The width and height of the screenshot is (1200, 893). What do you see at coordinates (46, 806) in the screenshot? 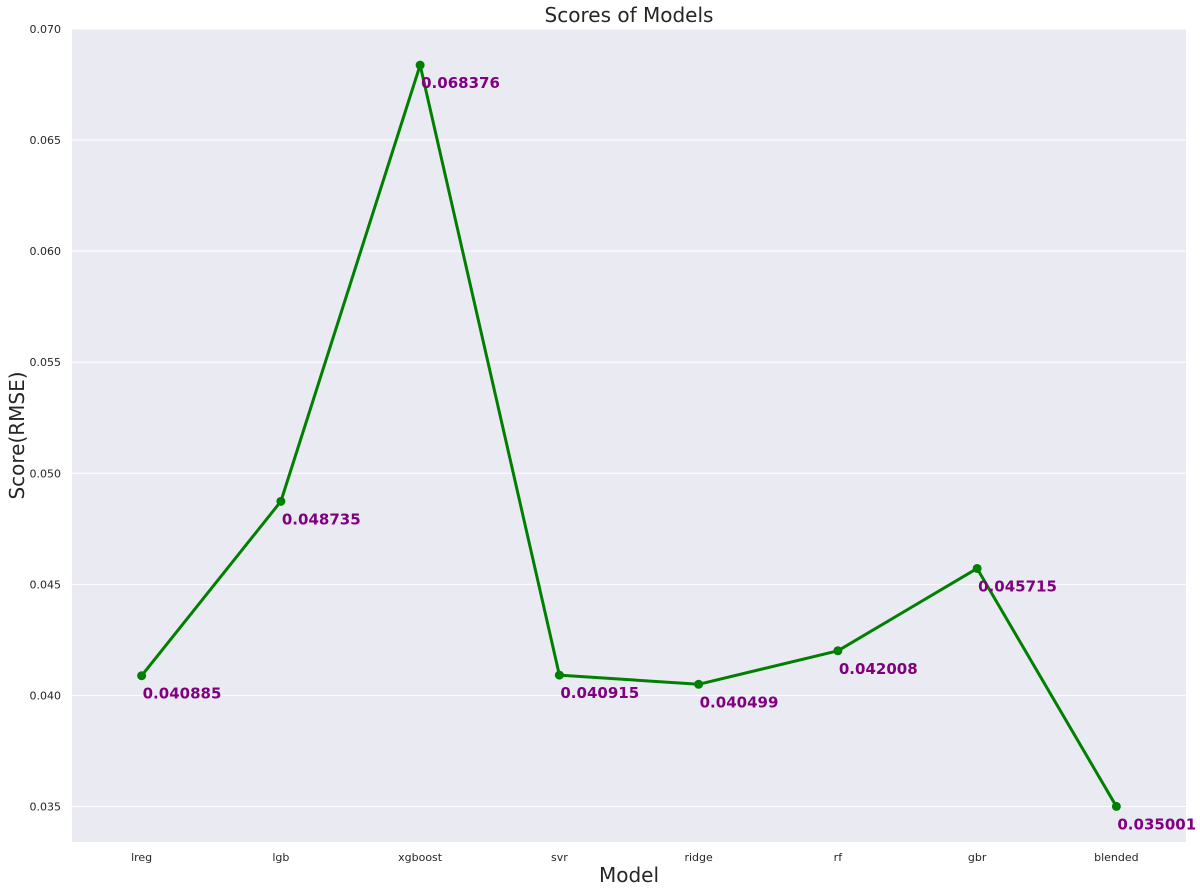
I see `y-tick-label: 0.035` at bounding box center [46, 806].